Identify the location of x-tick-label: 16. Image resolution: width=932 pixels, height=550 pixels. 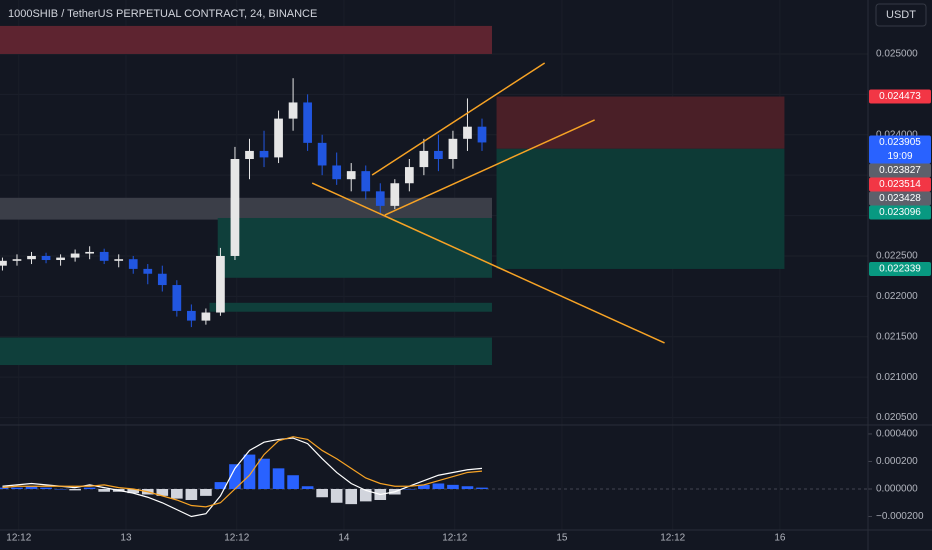
(780, 538).